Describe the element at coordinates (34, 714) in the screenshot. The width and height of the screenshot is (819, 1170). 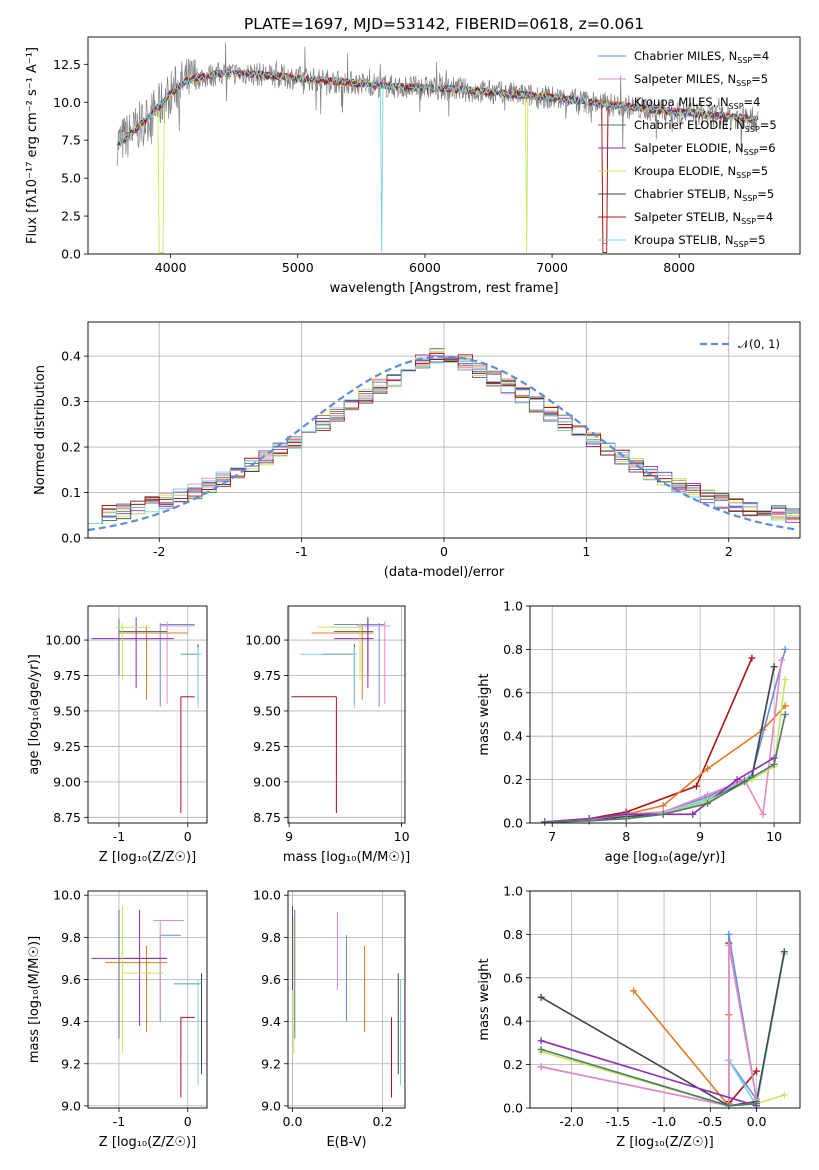
I see `y-axis-label: age [log₁₀(age/yr)]` at that location.